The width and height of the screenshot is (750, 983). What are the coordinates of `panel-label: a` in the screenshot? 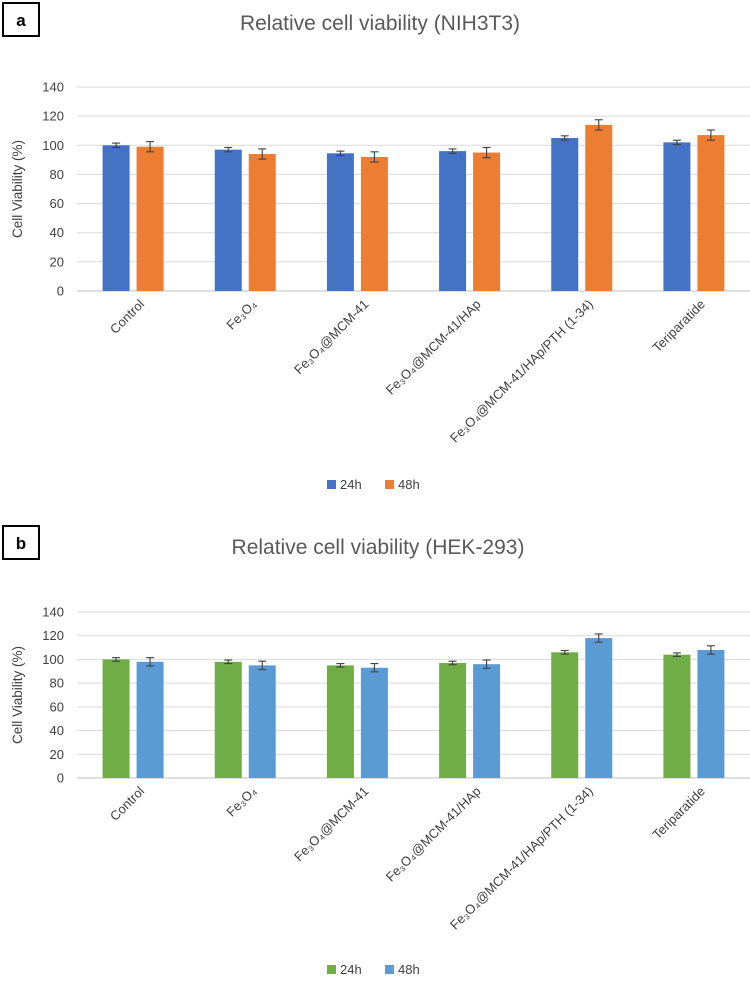 It's located at (21, 20).